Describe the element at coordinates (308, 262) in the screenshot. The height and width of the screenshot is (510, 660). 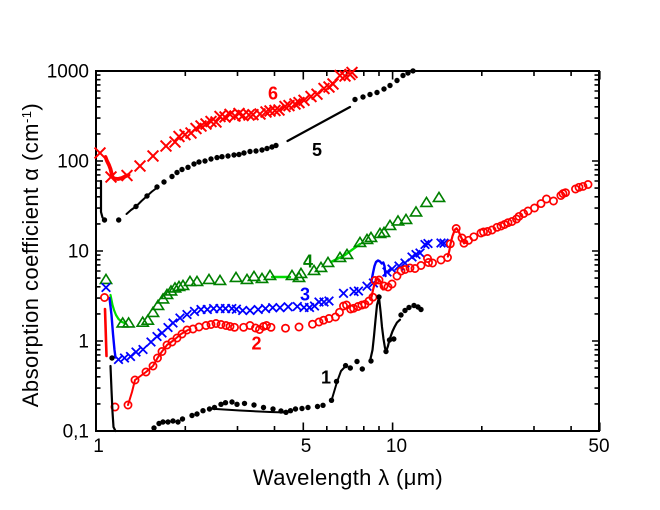
I see `svg-text: 4` at that location.